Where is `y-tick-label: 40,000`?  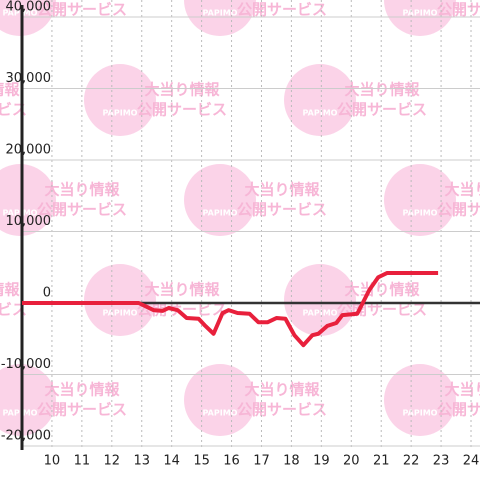
y-tick-label: 40,000 is located at coordinates (29, 7).